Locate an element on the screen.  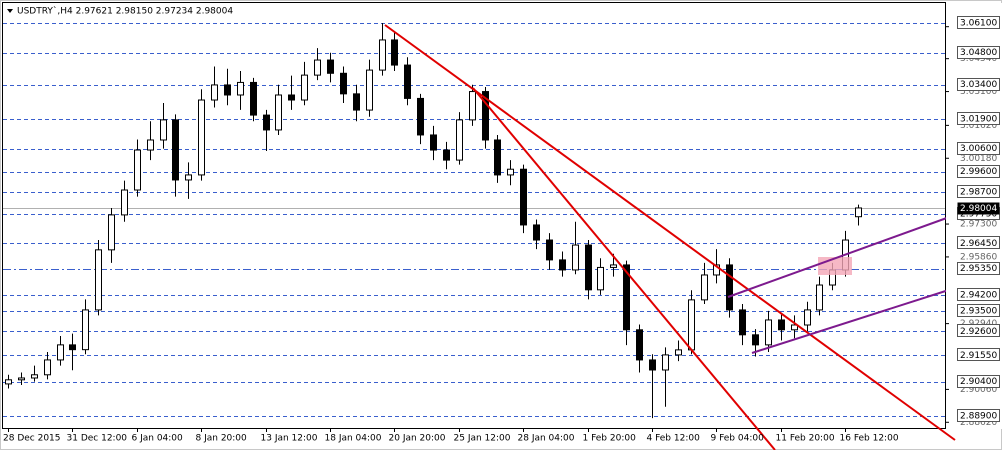
last-price-box is located at coordinates (978, 208).